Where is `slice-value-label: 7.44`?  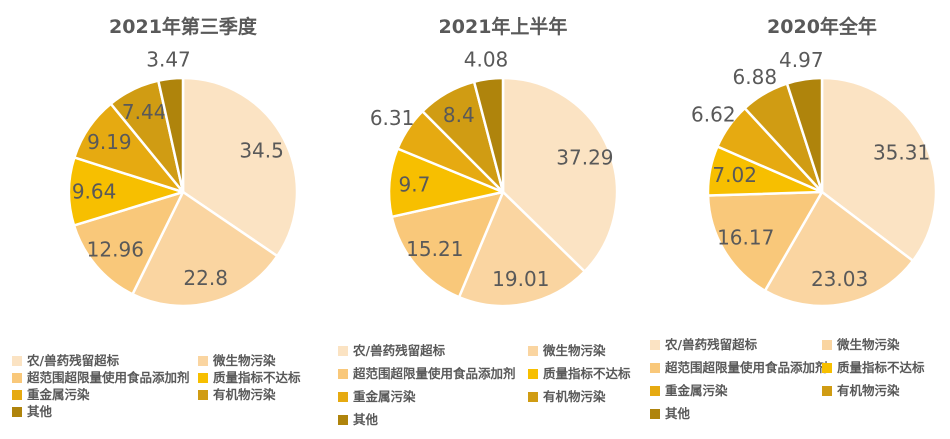 slice-value-label: 7.44 is located at coordinates (144, 112).